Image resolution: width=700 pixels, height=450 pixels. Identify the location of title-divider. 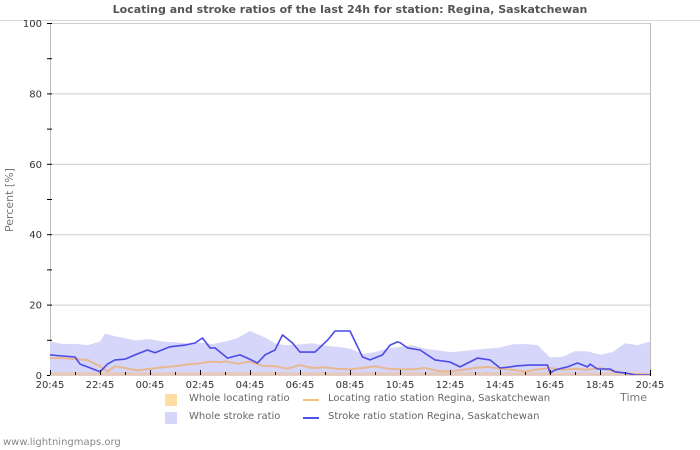
(350, 20).